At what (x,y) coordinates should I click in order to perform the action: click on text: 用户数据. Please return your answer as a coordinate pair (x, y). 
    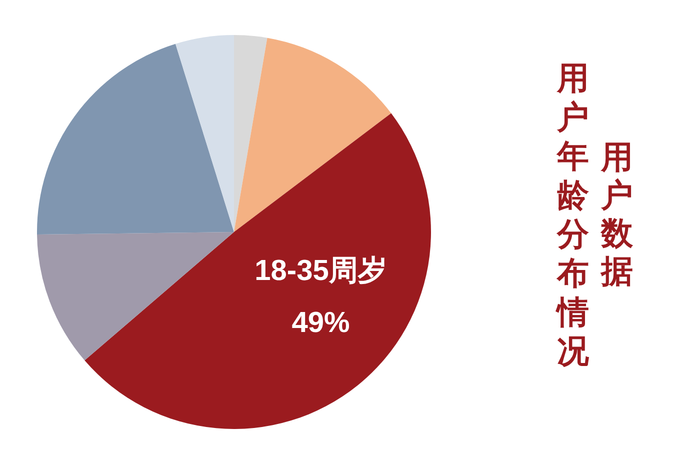
    Looking at the image, I should click on (617, 214).